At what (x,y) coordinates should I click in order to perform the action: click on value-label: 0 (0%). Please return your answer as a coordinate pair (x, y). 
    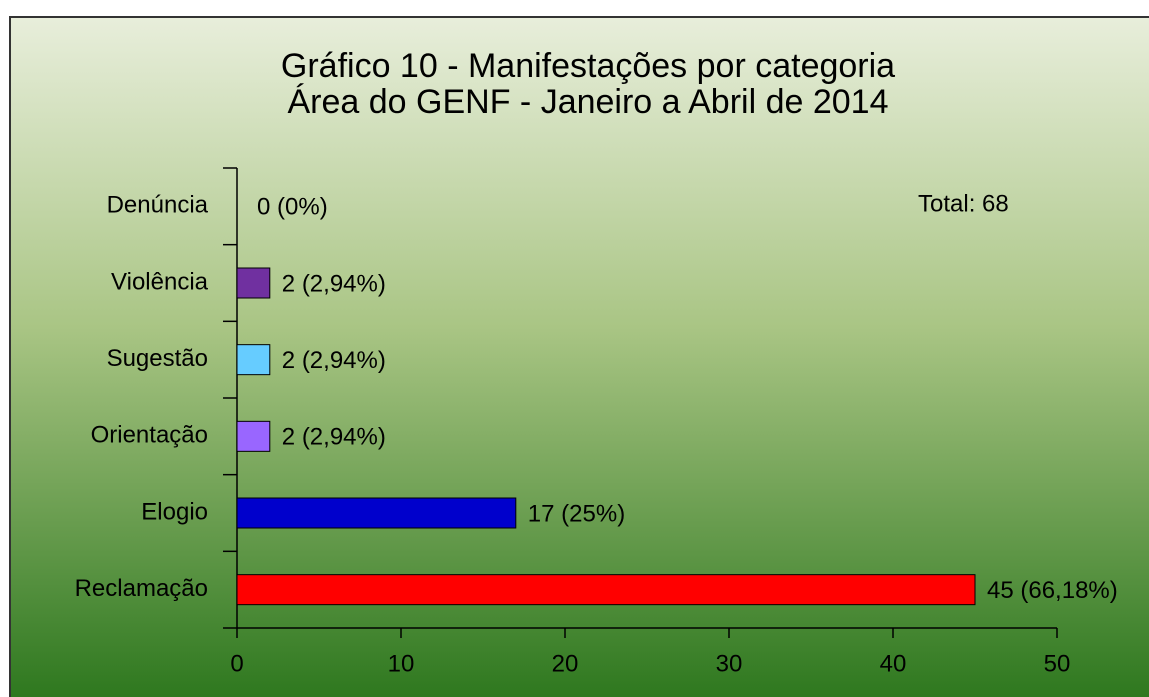
    Looking at the image, I should click on (292, 207).